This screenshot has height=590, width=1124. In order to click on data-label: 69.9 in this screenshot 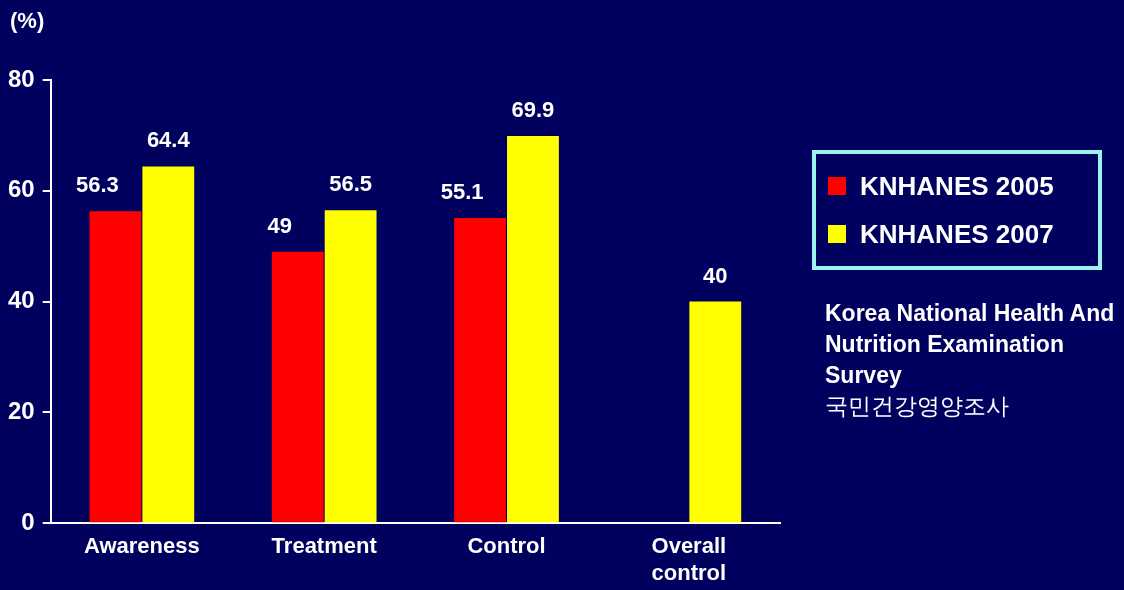, I will do `click(533, 110)`.